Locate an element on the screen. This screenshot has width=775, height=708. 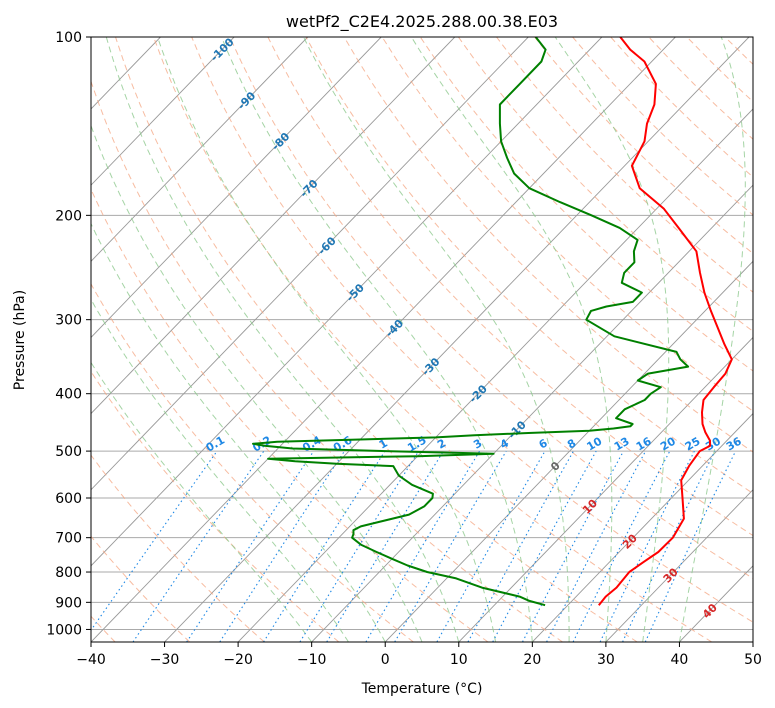
x-tick-label: −40 is located at coordinates (91, 660).